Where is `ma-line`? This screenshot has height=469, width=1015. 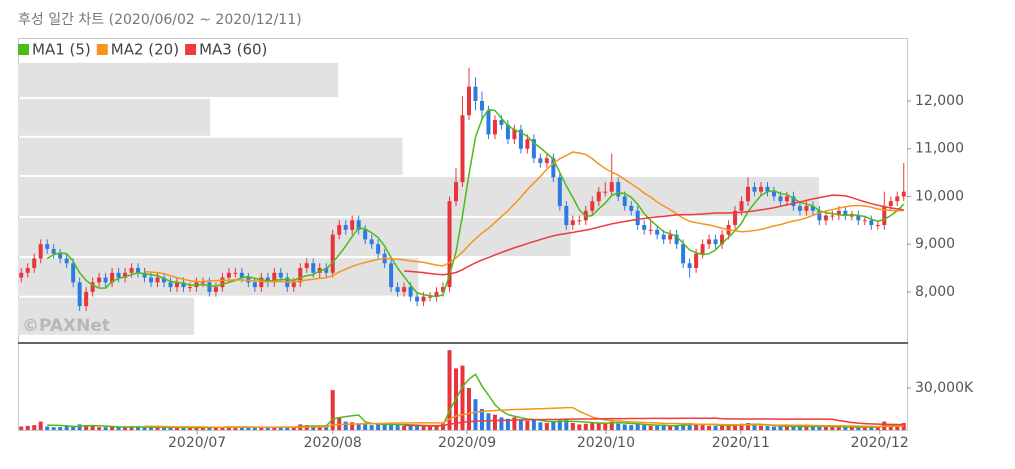
ma-line is located at coordinates (654, 235).